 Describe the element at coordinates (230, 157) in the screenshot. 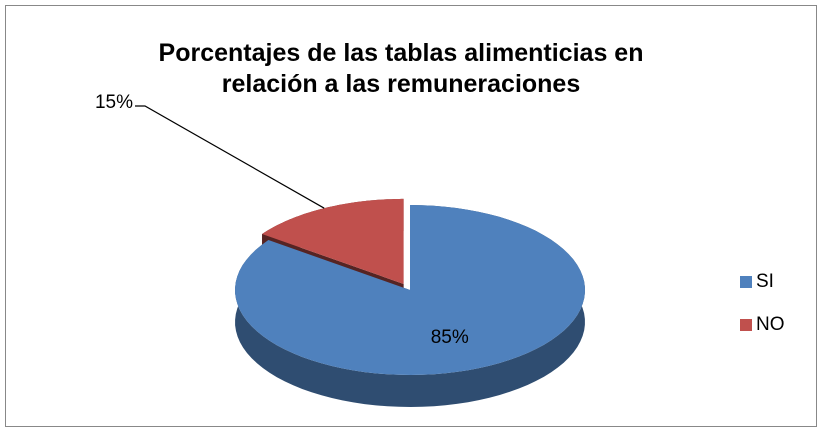

I see `leader-line` at that location.